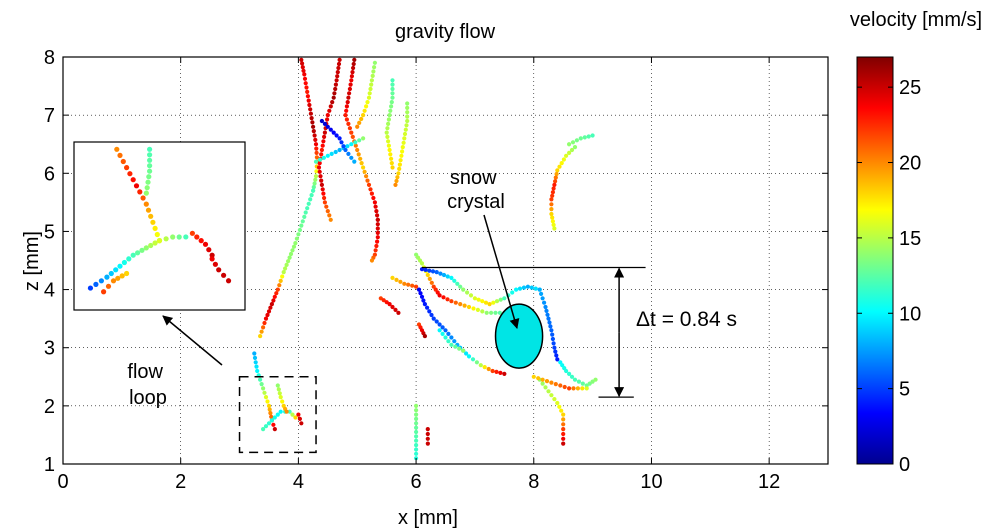 The width and height of the screenshot is (1006, 529). I want to click on y-tick-label: 4, so click(49, 291).